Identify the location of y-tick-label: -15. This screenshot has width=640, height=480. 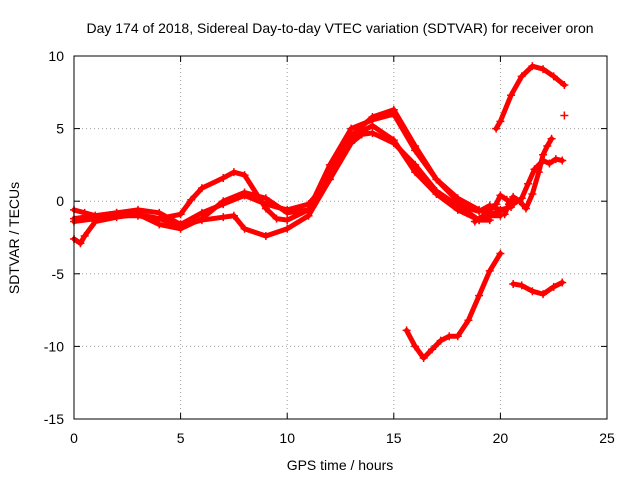
(54, 419).